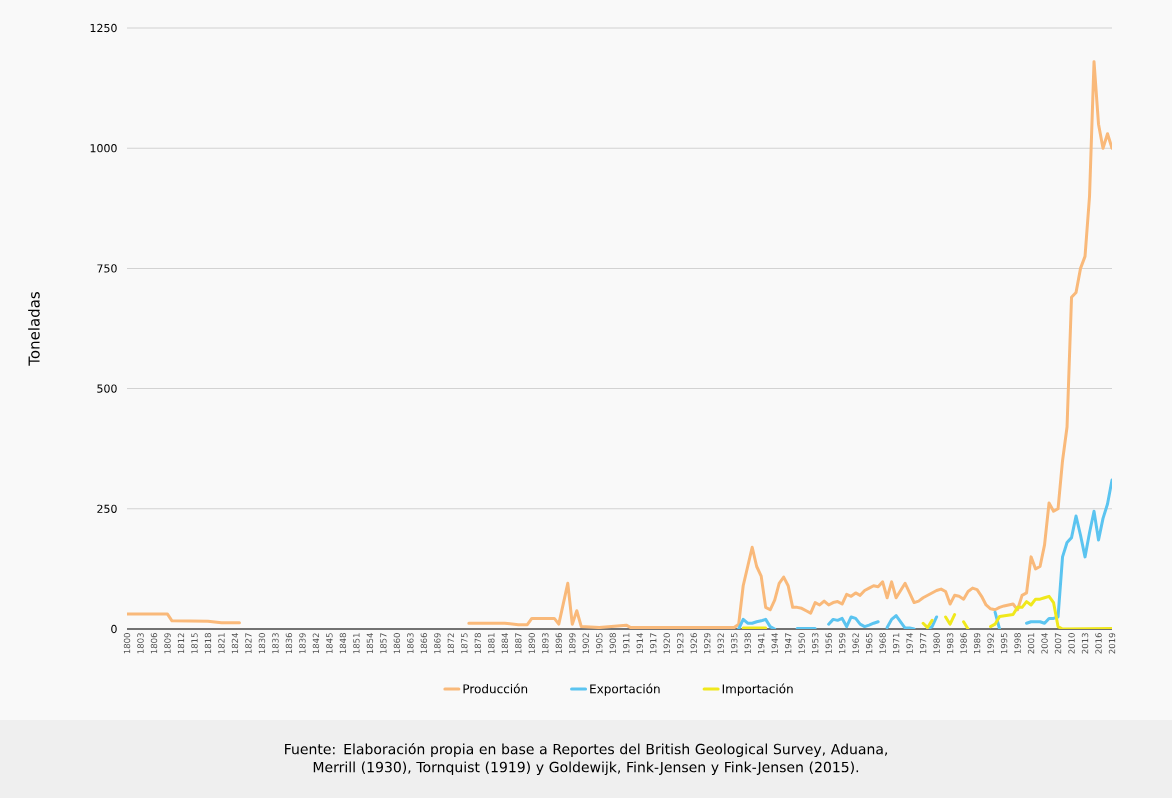 The image size is (1172, 798). Describe the element at coordinates (181, 643) in the screenshot. I see `x-tick-label: 1812` at that location.